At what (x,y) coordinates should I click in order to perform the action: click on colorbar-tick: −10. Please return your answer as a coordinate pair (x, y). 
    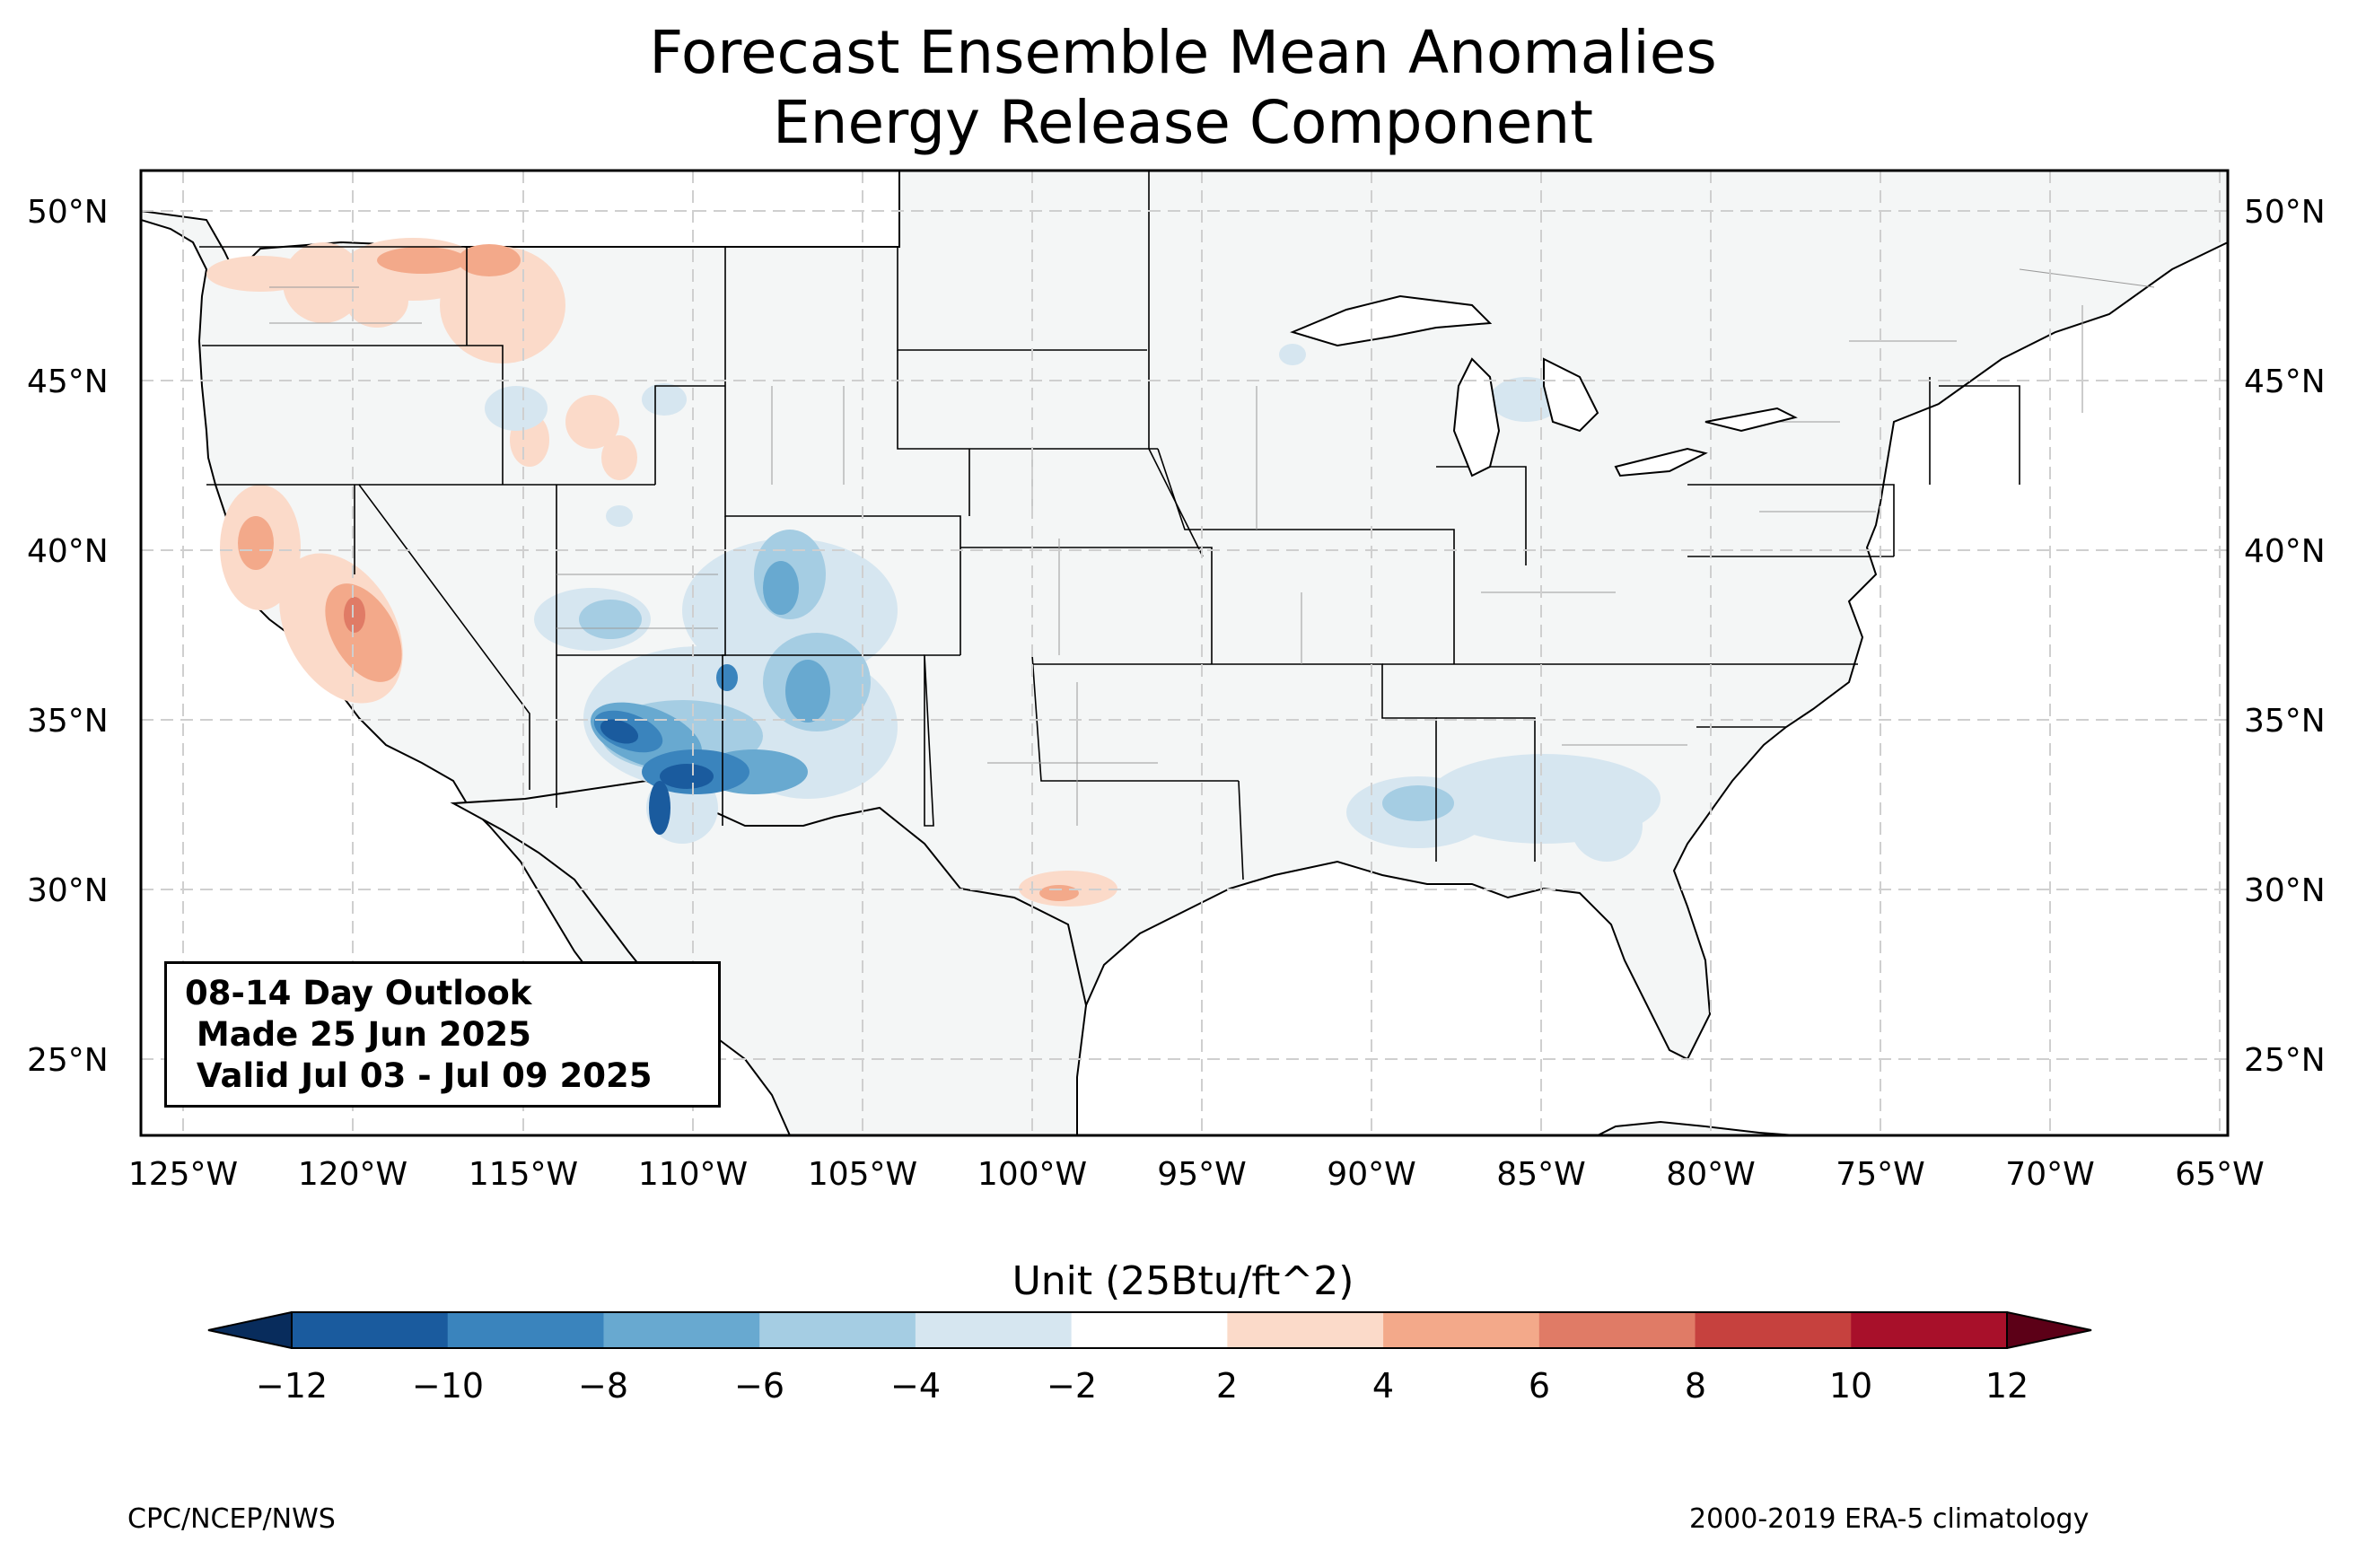
    Looking at the image, I should click on (448, 1386).